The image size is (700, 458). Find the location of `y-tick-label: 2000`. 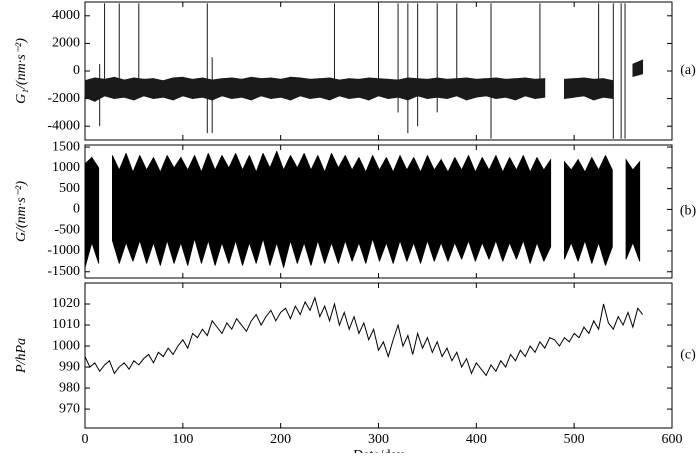

y-tick-label: 2000 is located at coordinates (66, 43).